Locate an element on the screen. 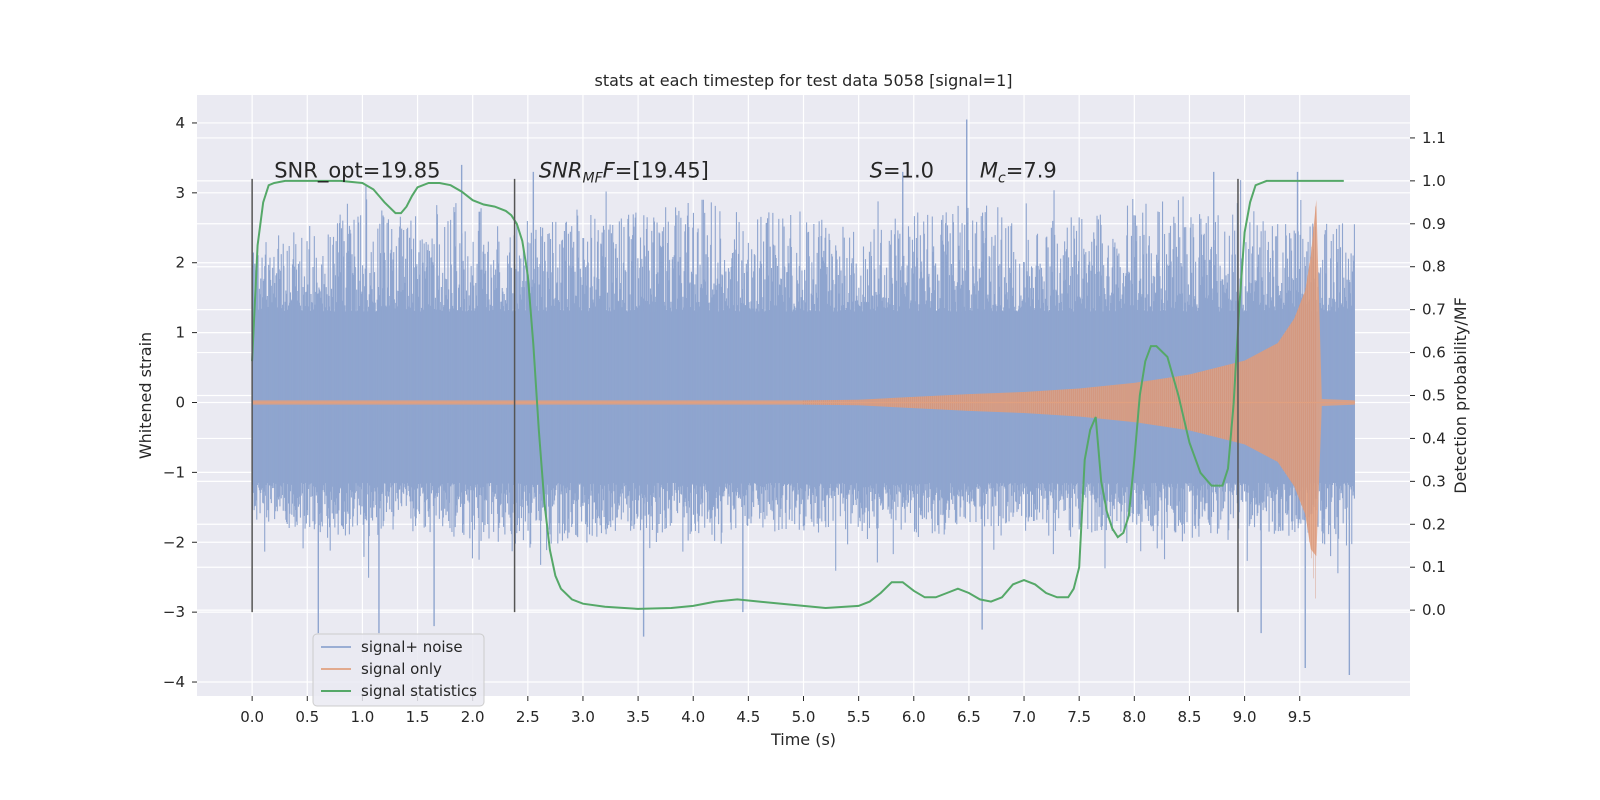 The width and height of the screenshot is (1600, 800). y2-tick-label: 0.5 is located at coordinates (1434, 396).